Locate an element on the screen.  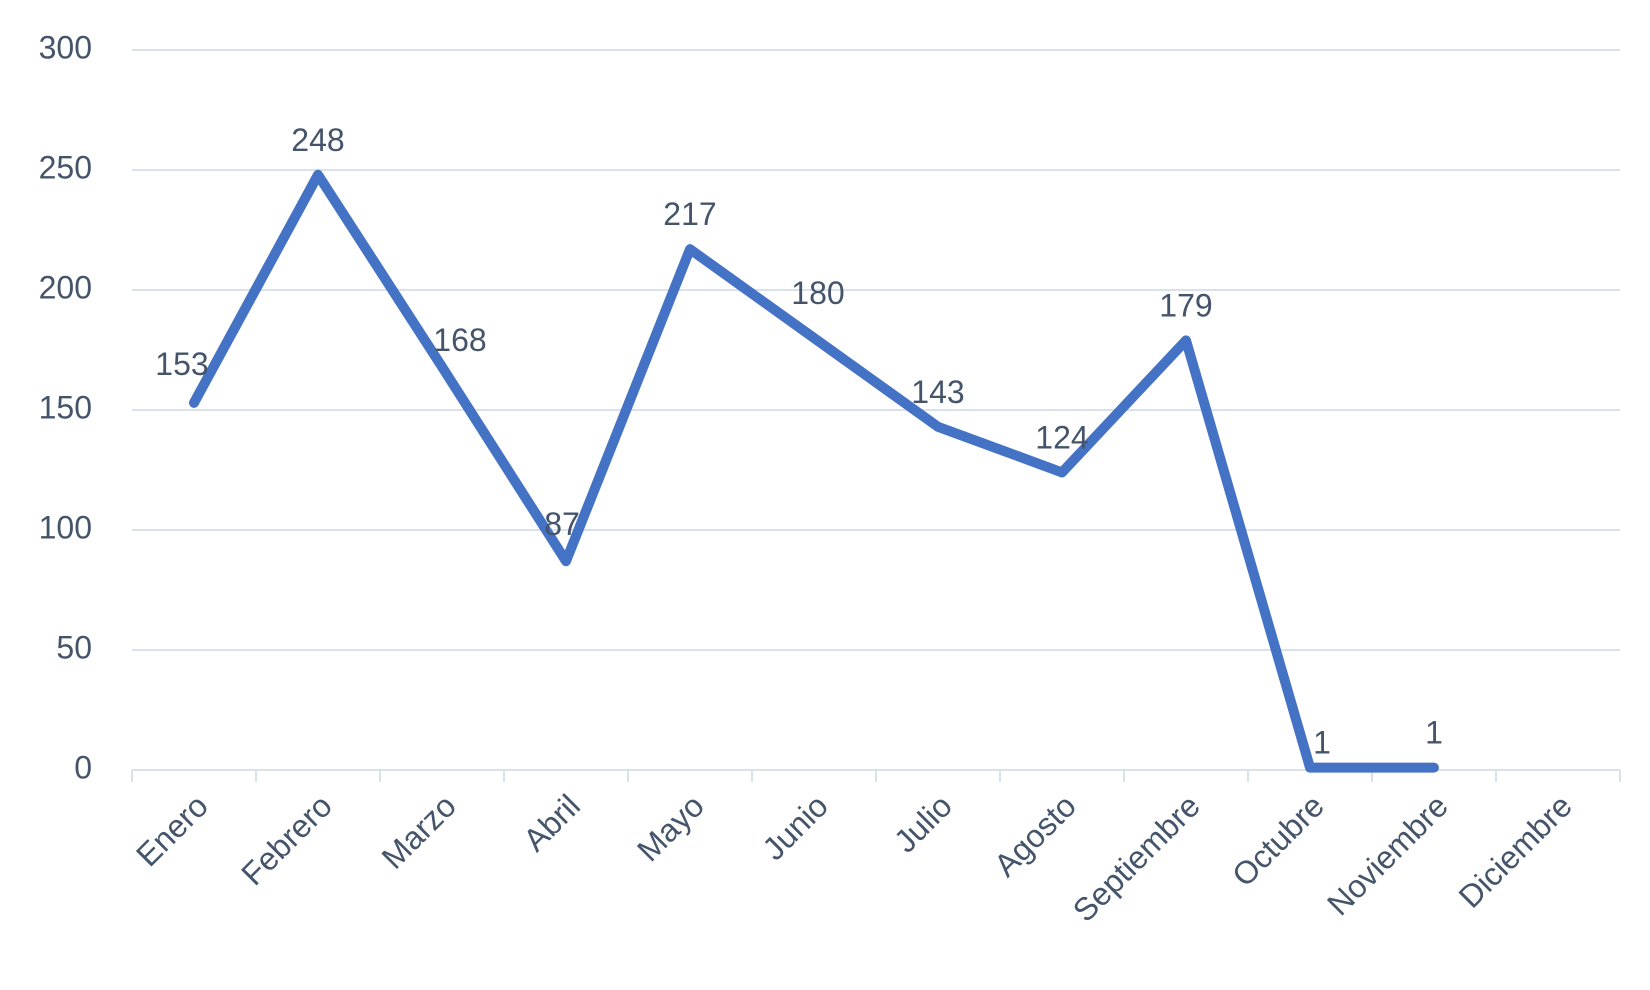
y-tick-label: 150 is located at coordinates (65, 407).